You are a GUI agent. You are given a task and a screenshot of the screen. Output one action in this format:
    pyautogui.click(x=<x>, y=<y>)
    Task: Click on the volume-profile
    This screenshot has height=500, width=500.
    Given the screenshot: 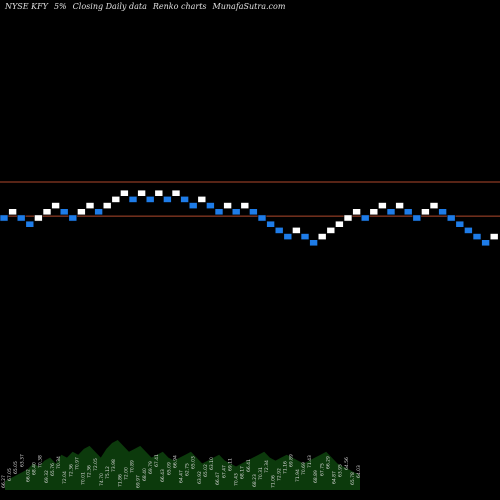 What is the action you would take?
    pyautogui.click(x=182, y=465)
    